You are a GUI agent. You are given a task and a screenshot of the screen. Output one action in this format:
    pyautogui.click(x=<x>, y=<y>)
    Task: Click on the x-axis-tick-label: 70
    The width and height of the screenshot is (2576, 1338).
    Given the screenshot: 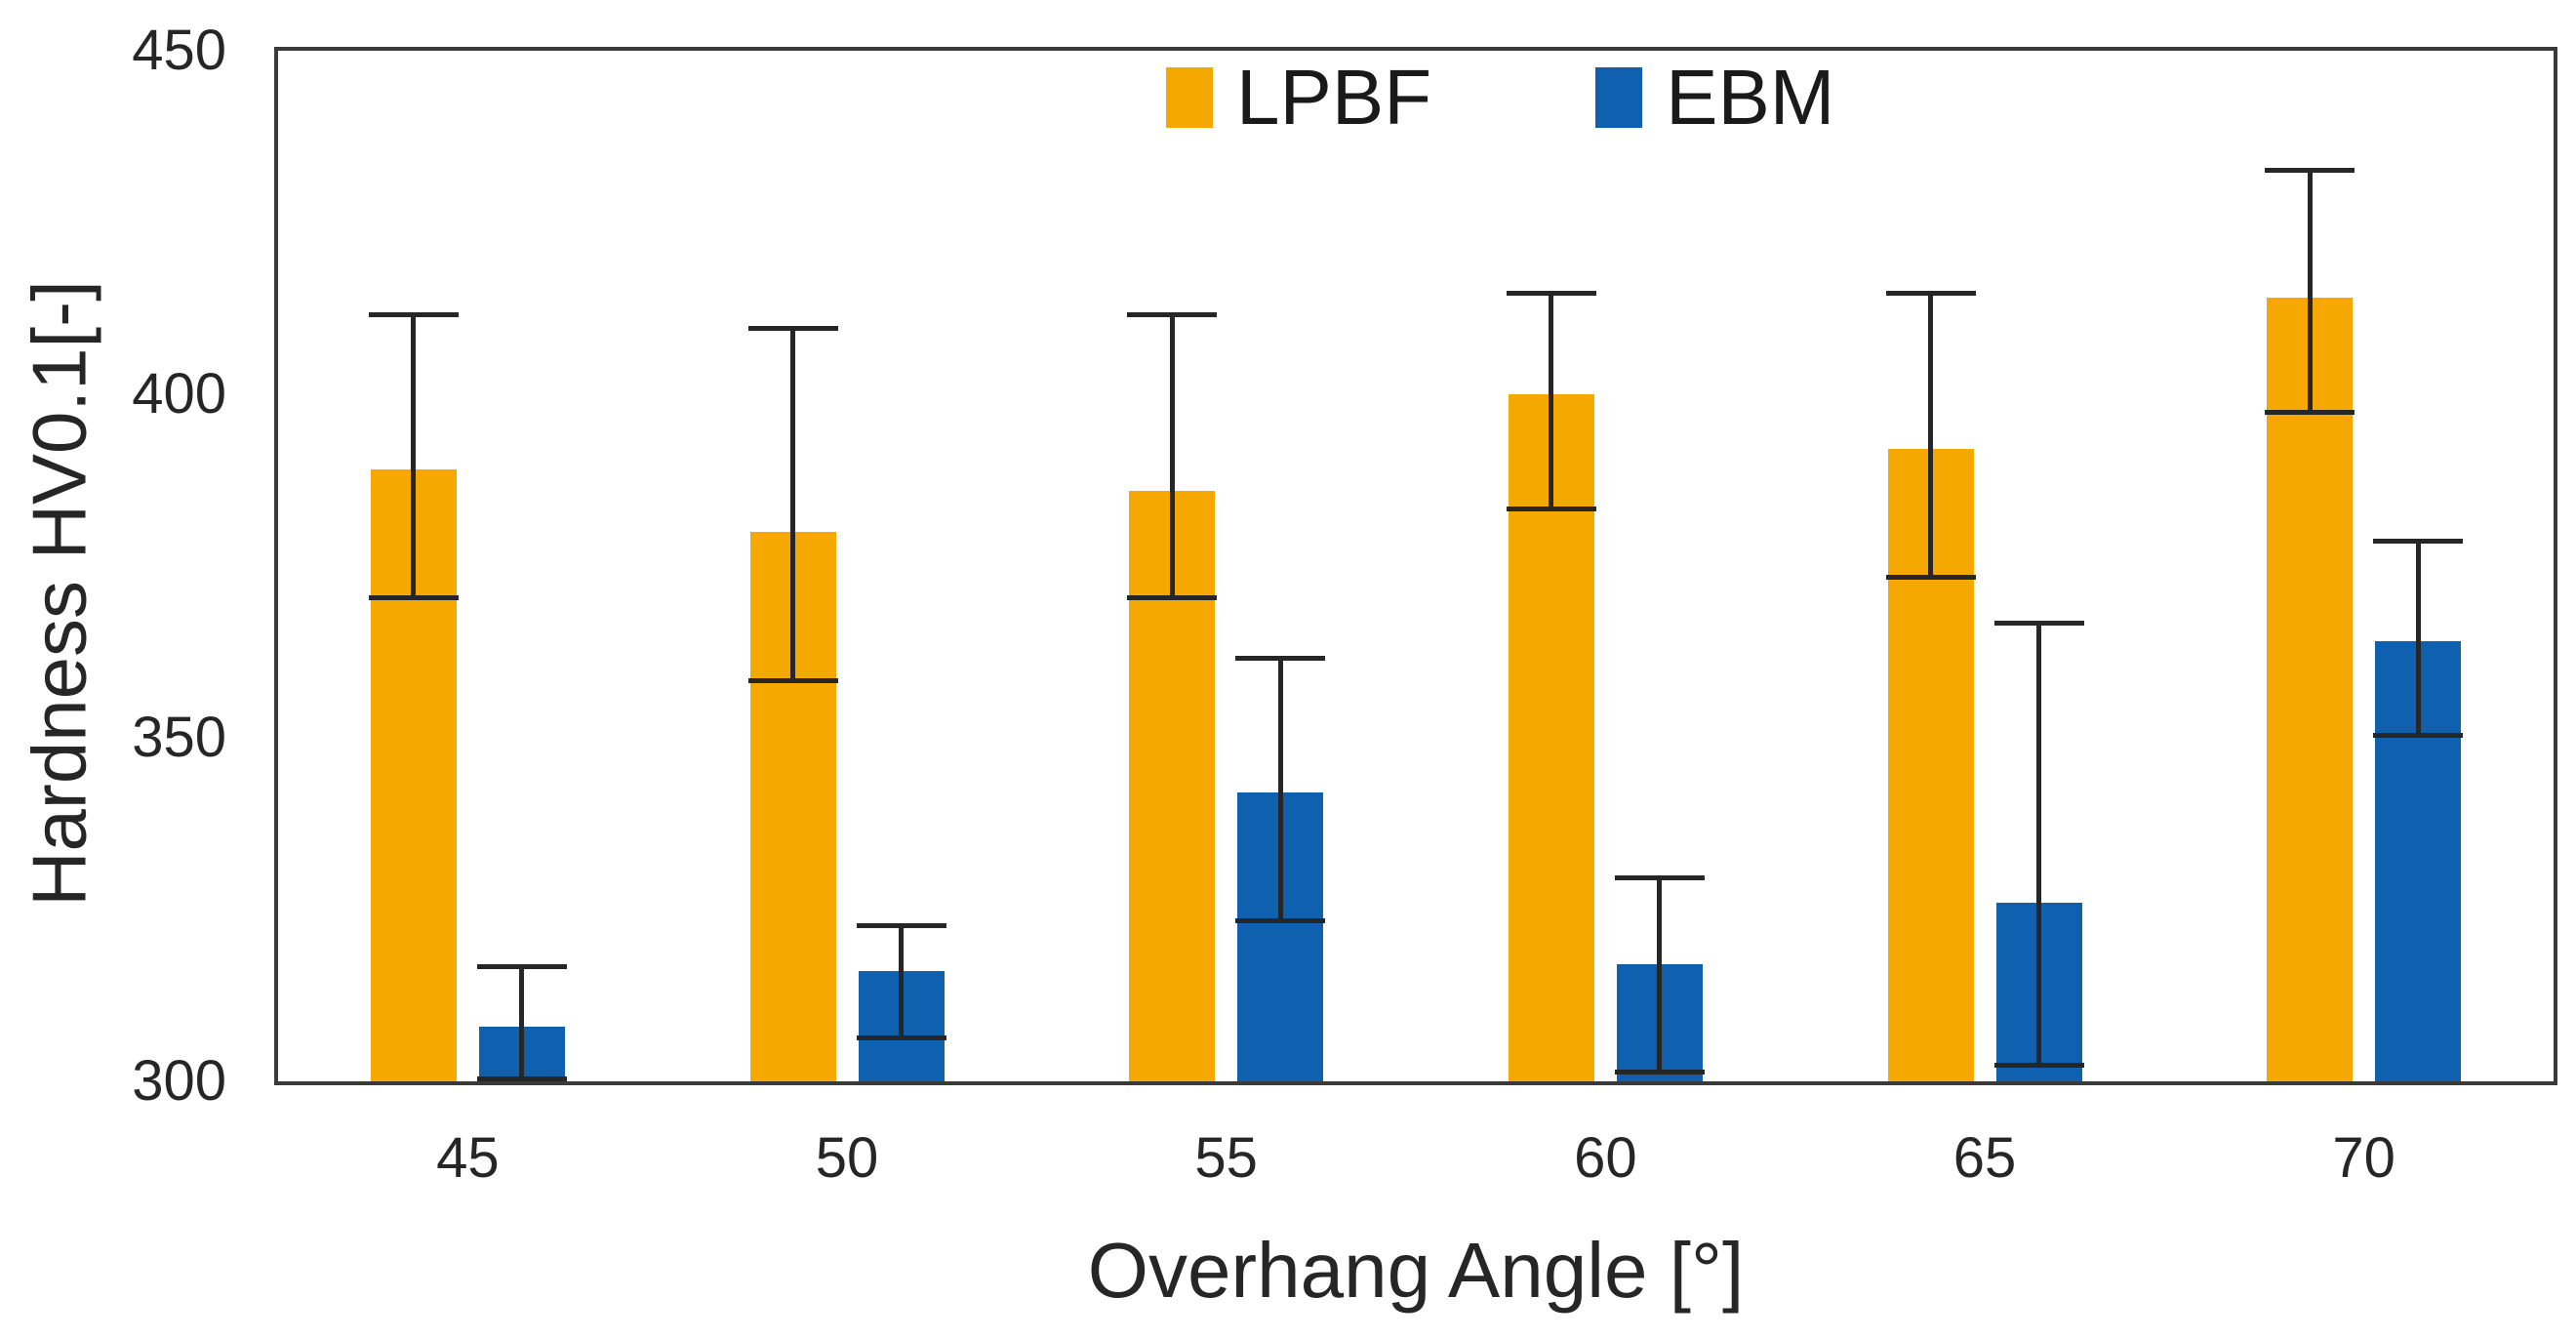 What is the action you would take?
    pyautogui.click(x=2363, y=1158)
    